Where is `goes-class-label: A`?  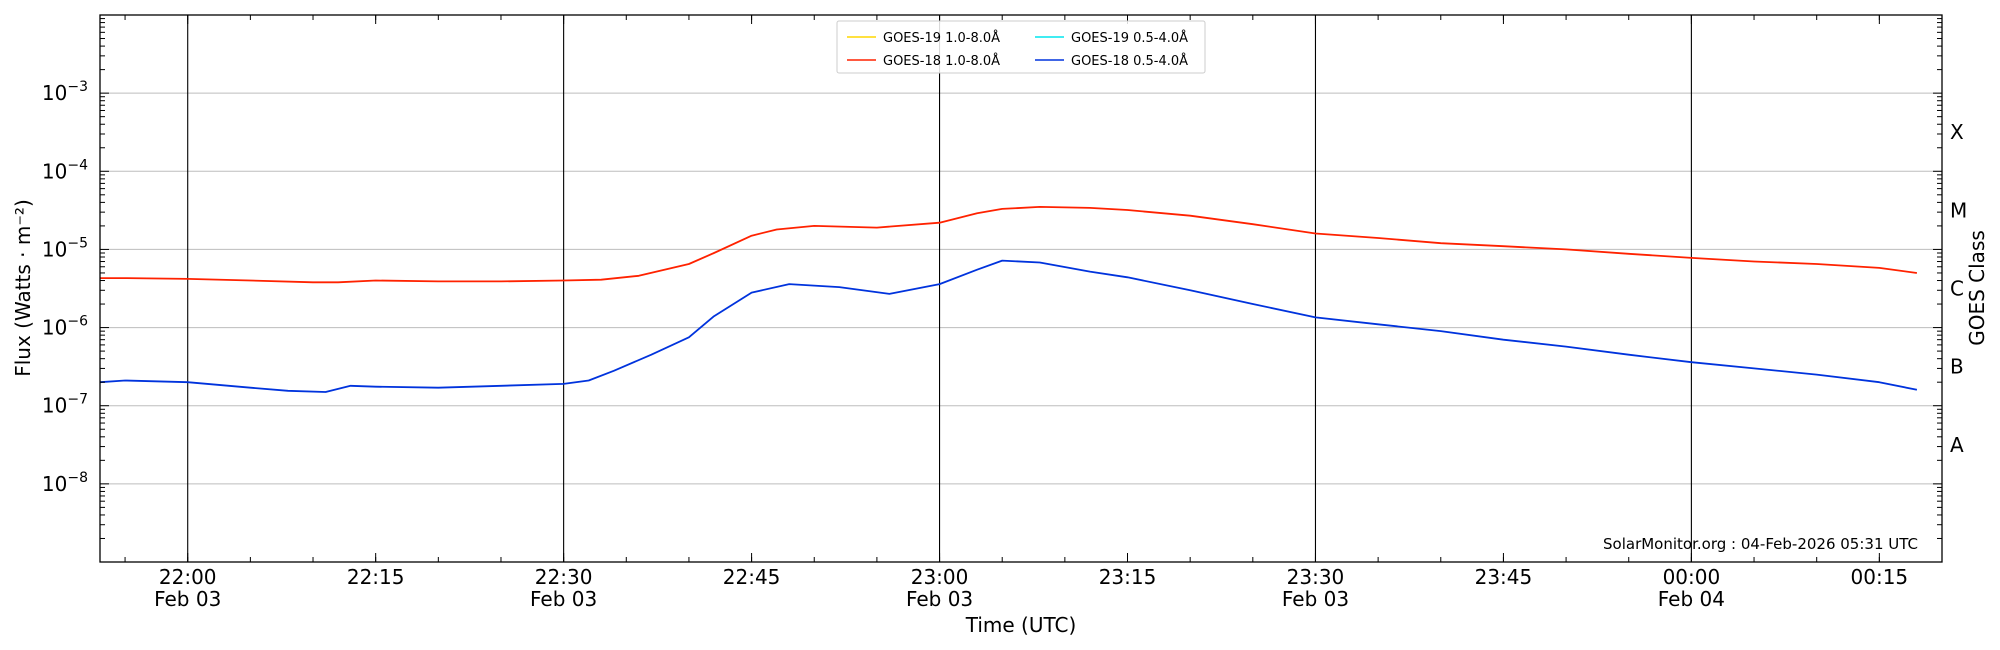 goes-class-label: A is located at coordinates (1957, 445).